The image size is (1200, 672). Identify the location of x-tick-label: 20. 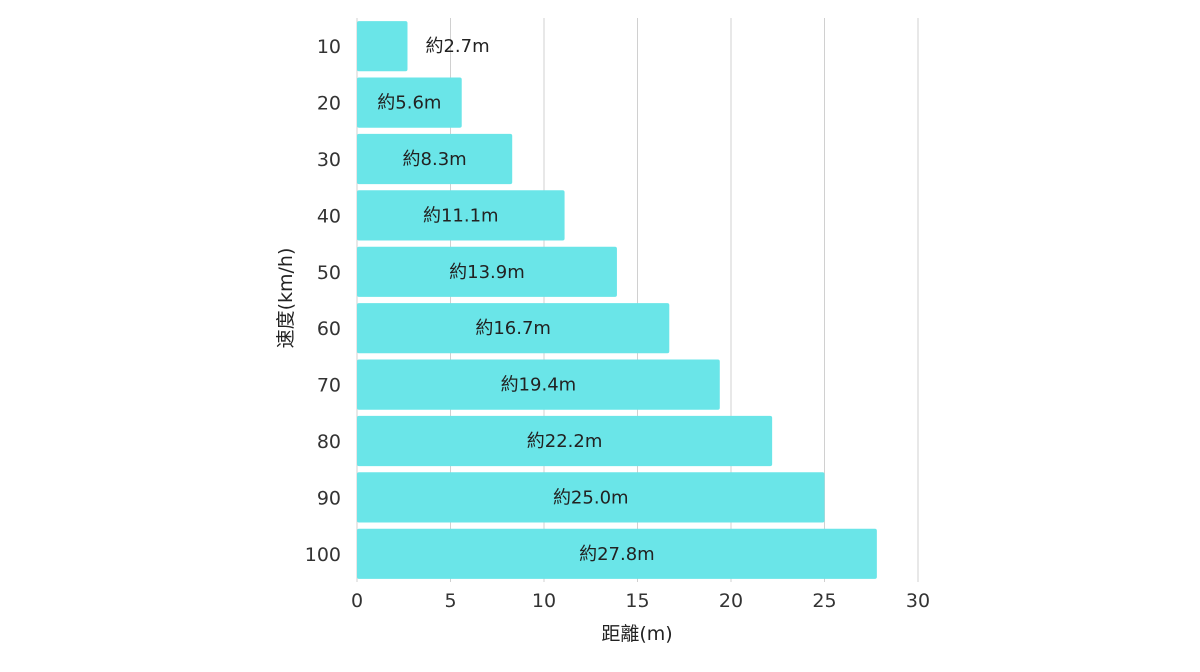
(731, 601).